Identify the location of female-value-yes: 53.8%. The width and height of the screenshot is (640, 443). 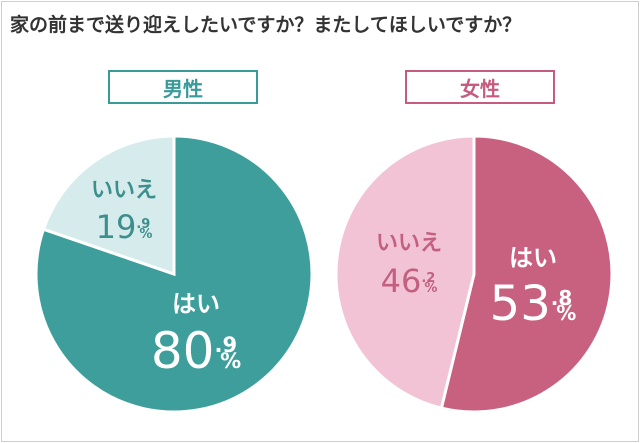
(533, 304).